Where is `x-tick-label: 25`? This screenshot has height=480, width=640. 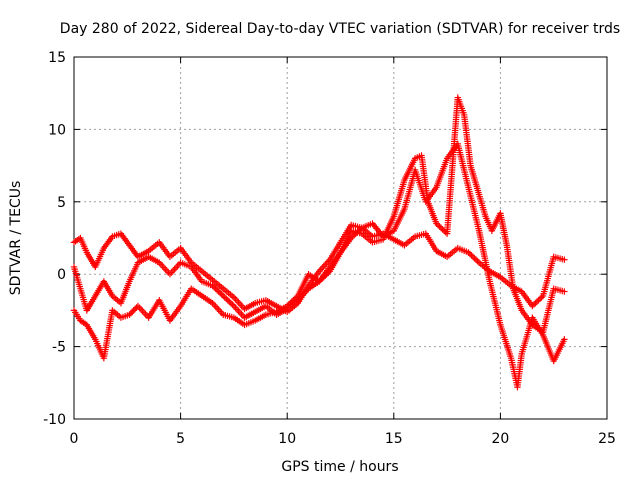 x-tick-label: 25 is located at coordinates (607, 439).